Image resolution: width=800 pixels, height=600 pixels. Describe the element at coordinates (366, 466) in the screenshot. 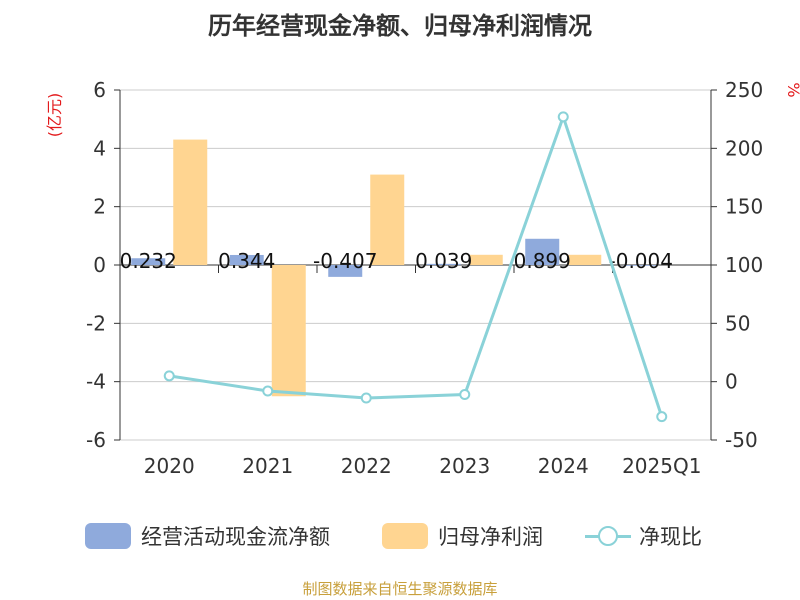

I see `x-tick-label: 2022` at that location.